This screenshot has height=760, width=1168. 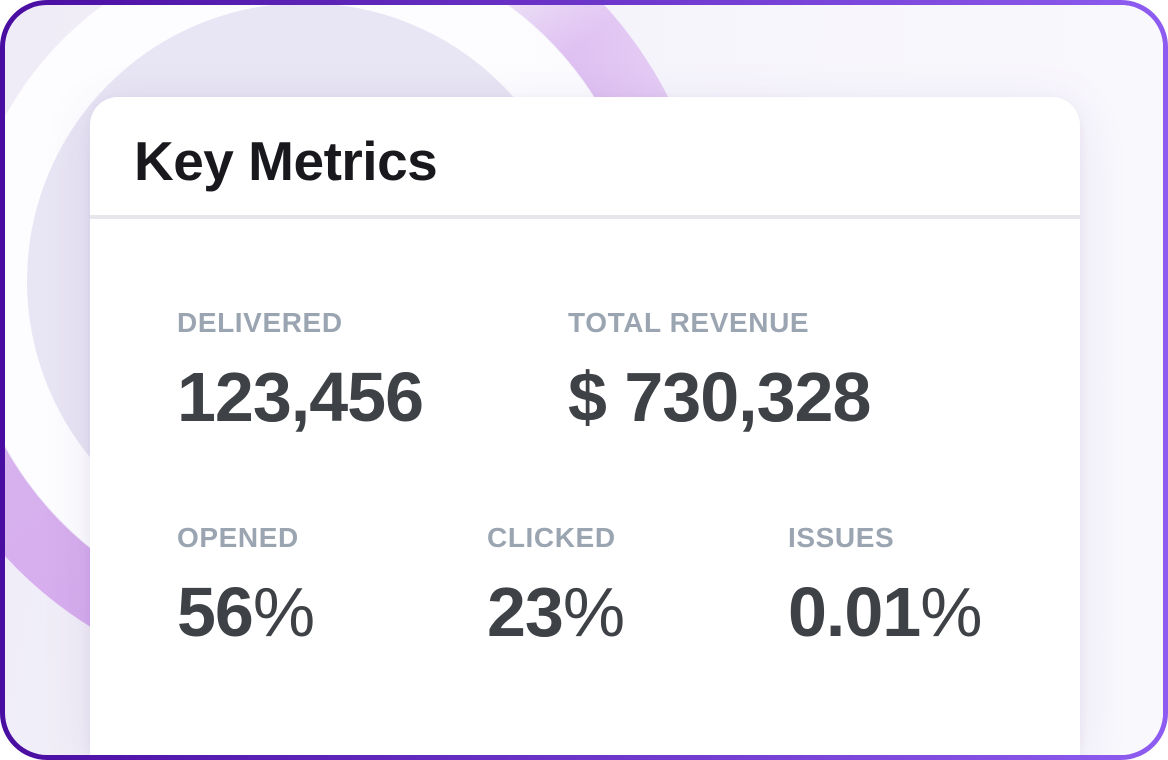 I want to click on metric-value-number: 23, so click(x=525, y=612).